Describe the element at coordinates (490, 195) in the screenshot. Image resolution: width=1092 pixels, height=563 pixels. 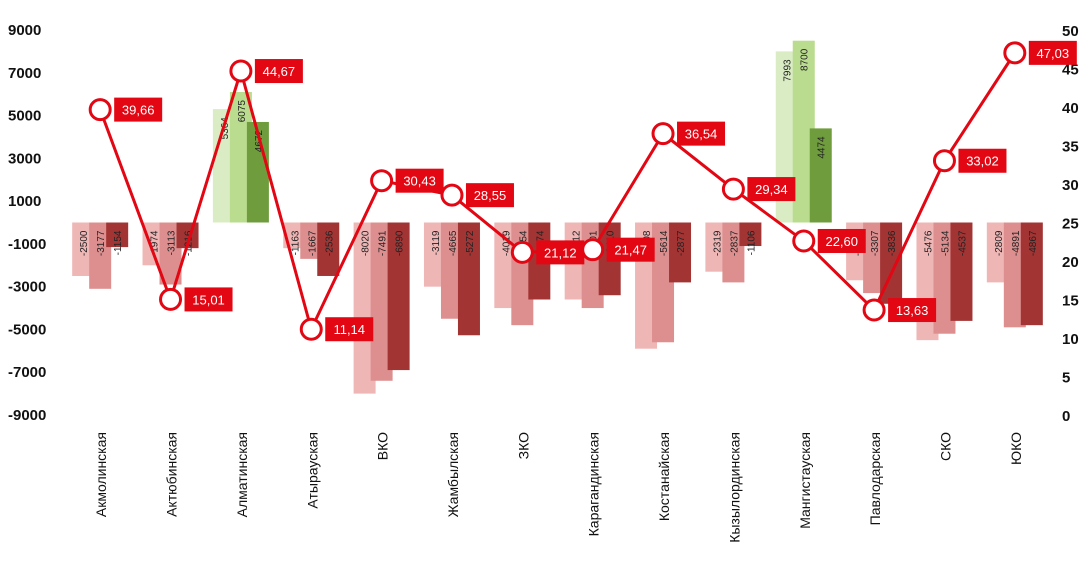
I see `line-value-label: 28,55` at that location.